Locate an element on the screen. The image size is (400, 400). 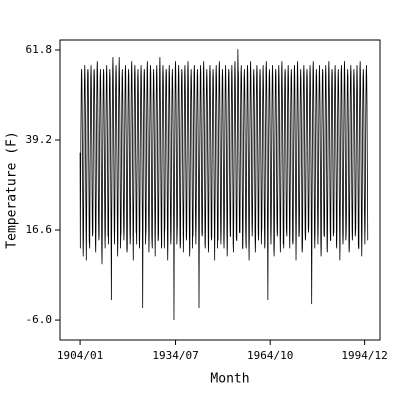
y-tick-label: 16.6 is located at coordinates (39, 229).